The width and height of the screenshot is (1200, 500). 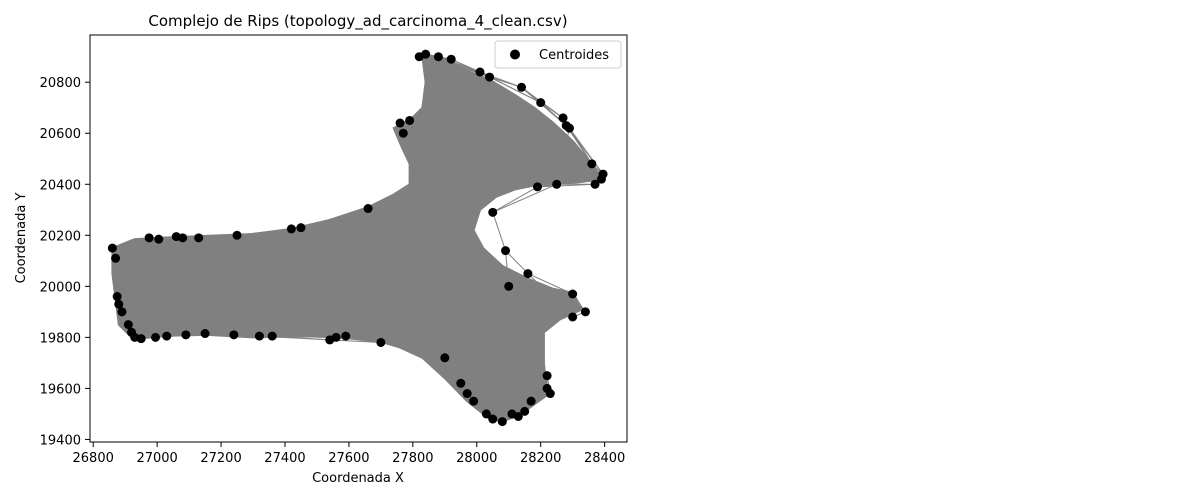 What do you see at coordinates (93, 458) in the screenshot?
I see `x-tick-label: 26800` at bounding box center [93, 458].